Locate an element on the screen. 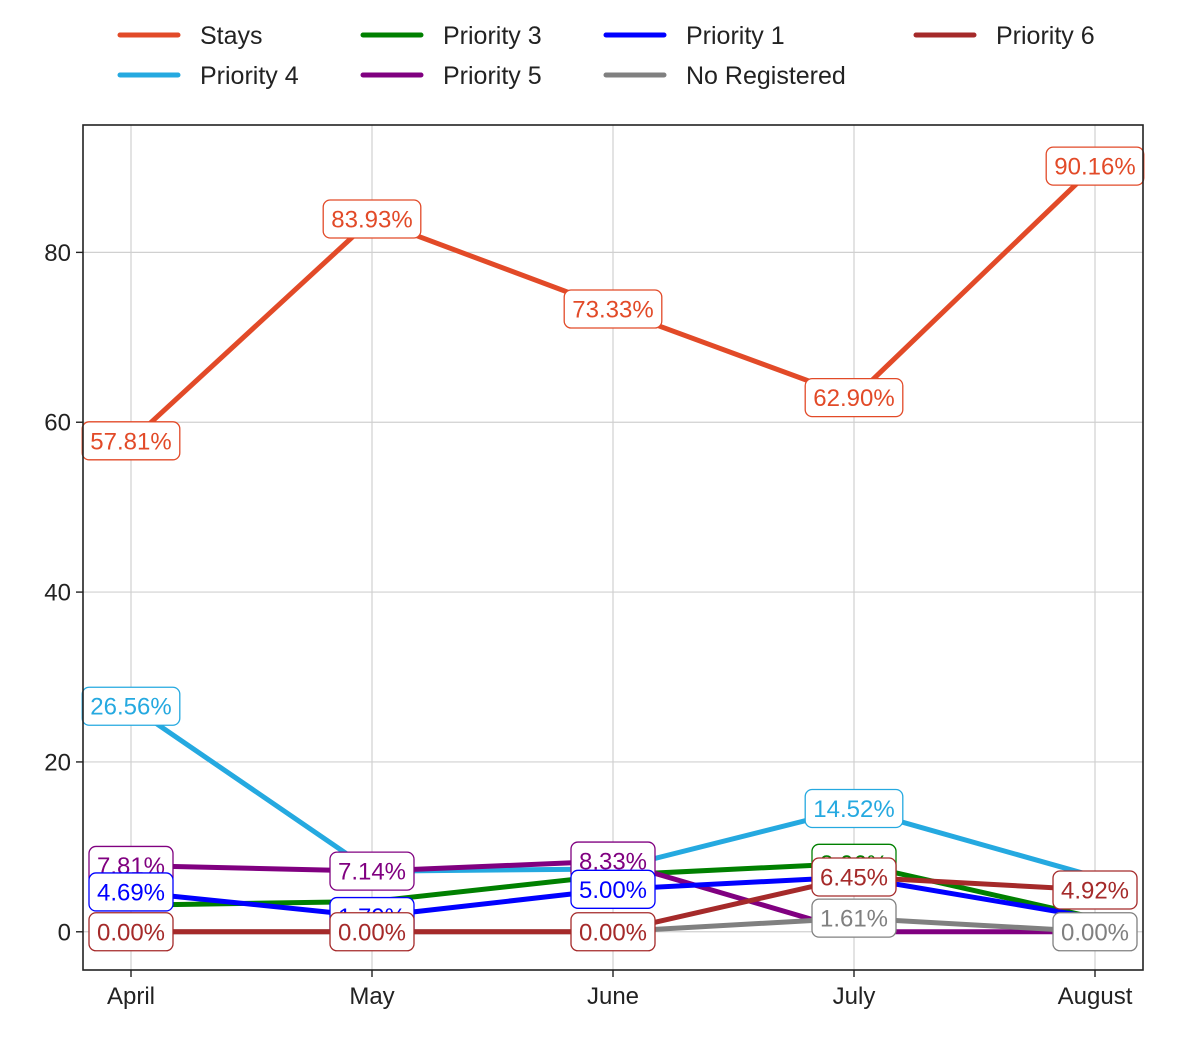 The image size is (1200, 1055). data-label-priority-6-july: 6.45% is located at coordinates (854, 877).